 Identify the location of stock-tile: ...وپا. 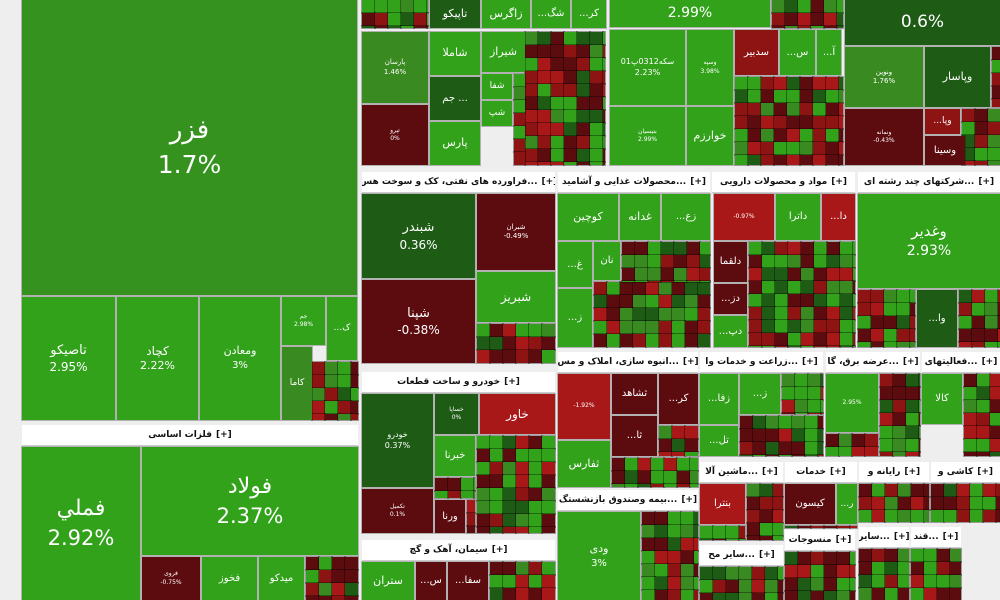
(942, 121).